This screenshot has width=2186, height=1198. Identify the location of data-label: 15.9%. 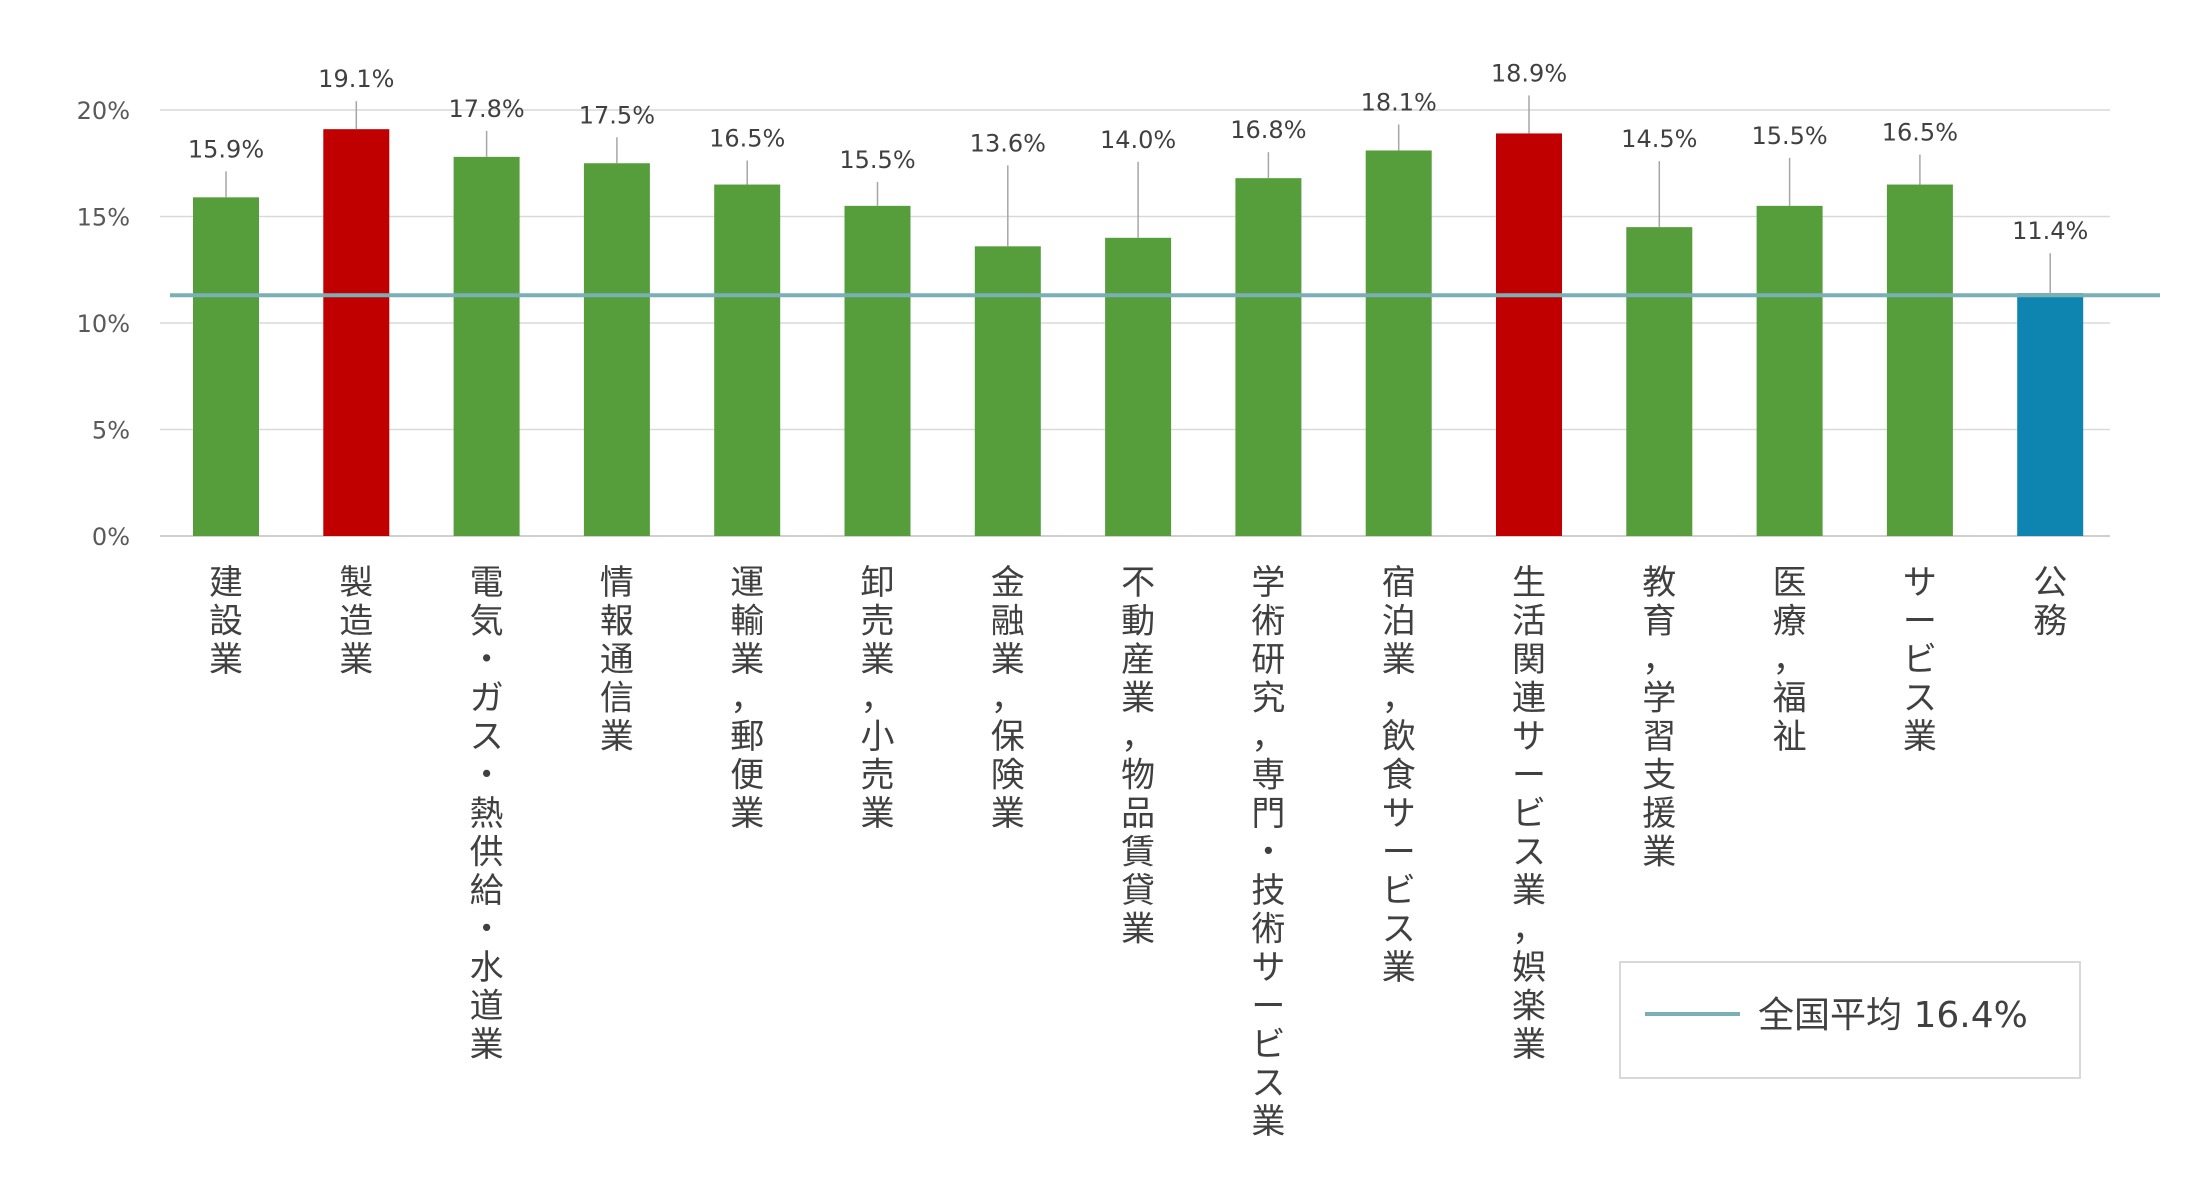
(226, 149).